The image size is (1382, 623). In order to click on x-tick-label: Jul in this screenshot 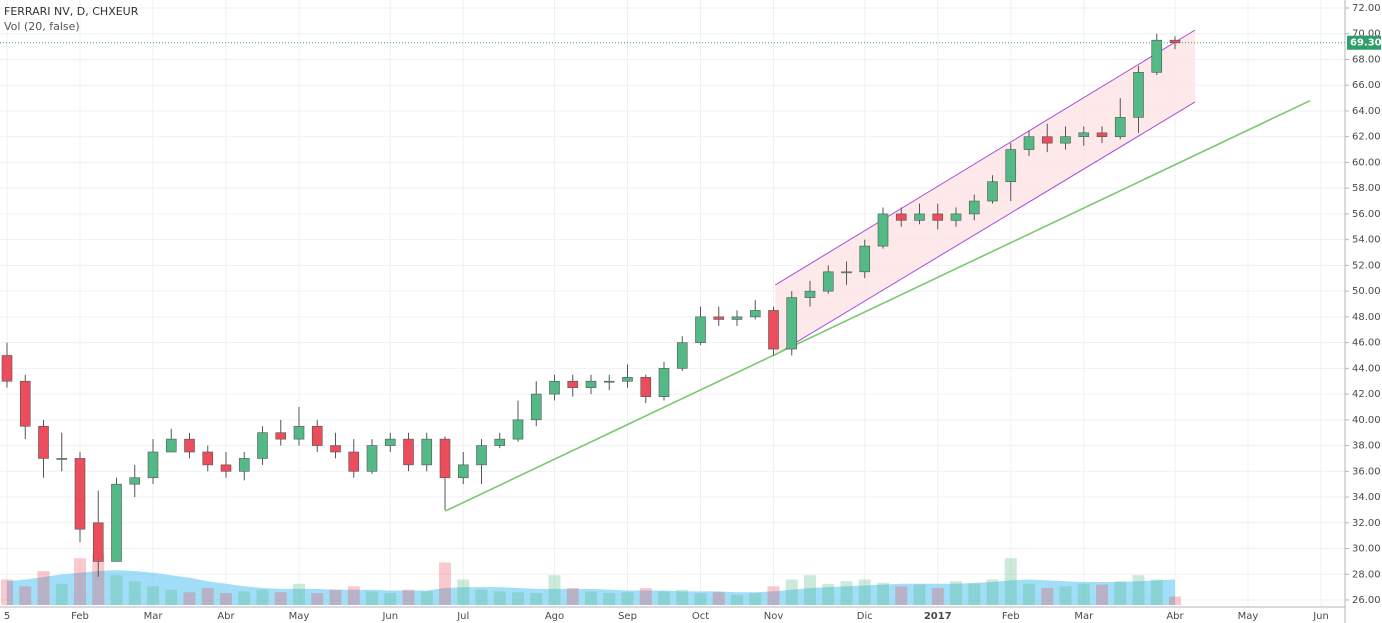, I will do `click(462, 616)`.